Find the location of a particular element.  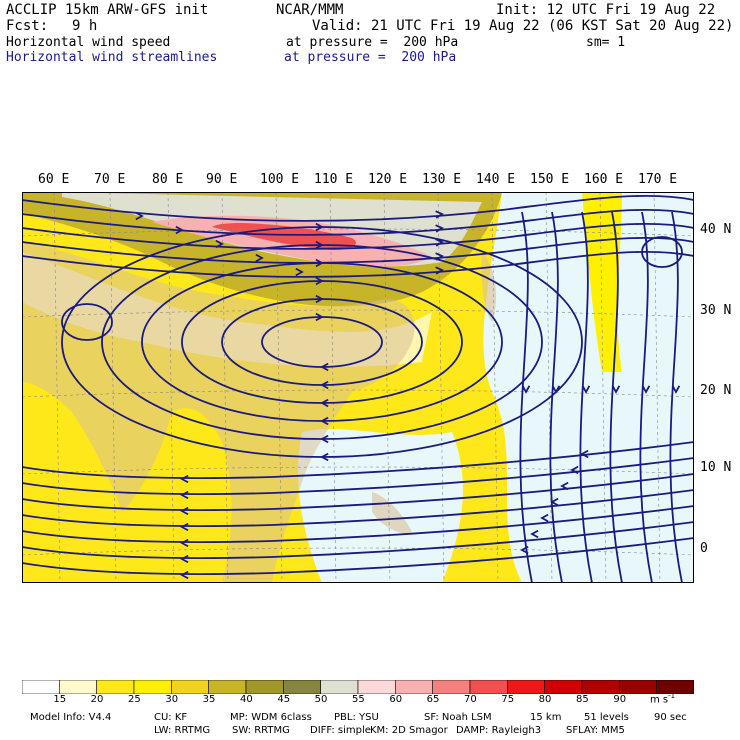

lon-label: 120 E is located at coordinates (388, 179).